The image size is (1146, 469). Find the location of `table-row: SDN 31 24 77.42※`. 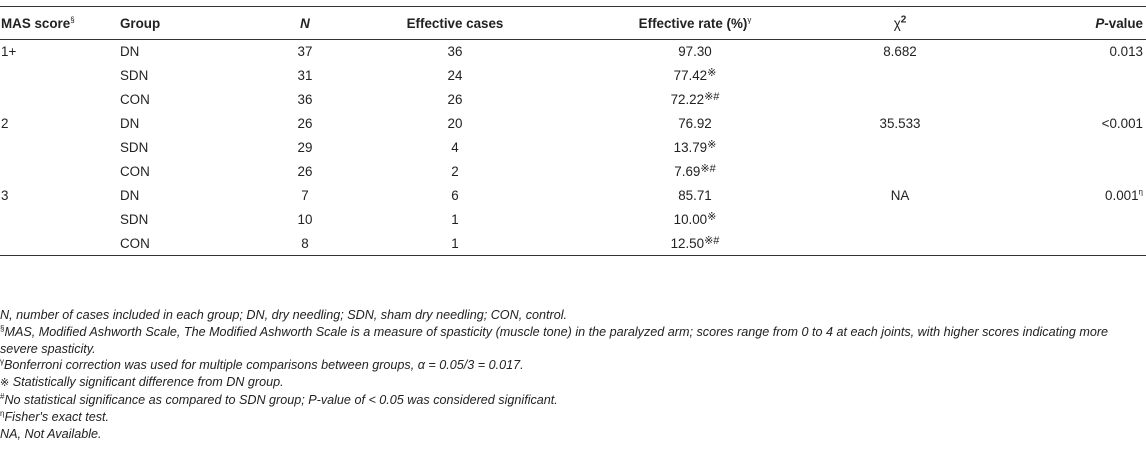

table-row: SDN 31 24 77.42※ is located at coordinates (573, 76).